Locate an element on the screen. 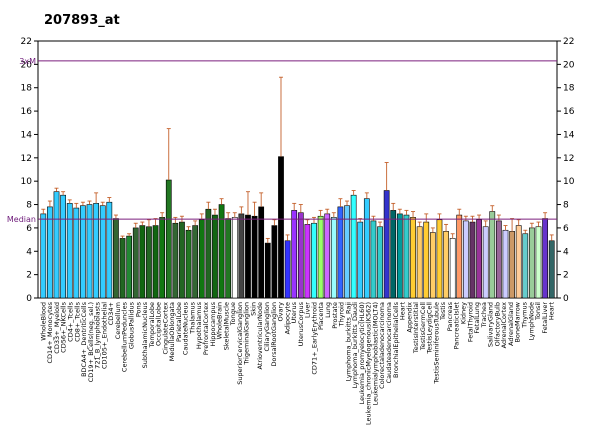  category-label: MedullaOblongata is located at coordinates (172, 331).